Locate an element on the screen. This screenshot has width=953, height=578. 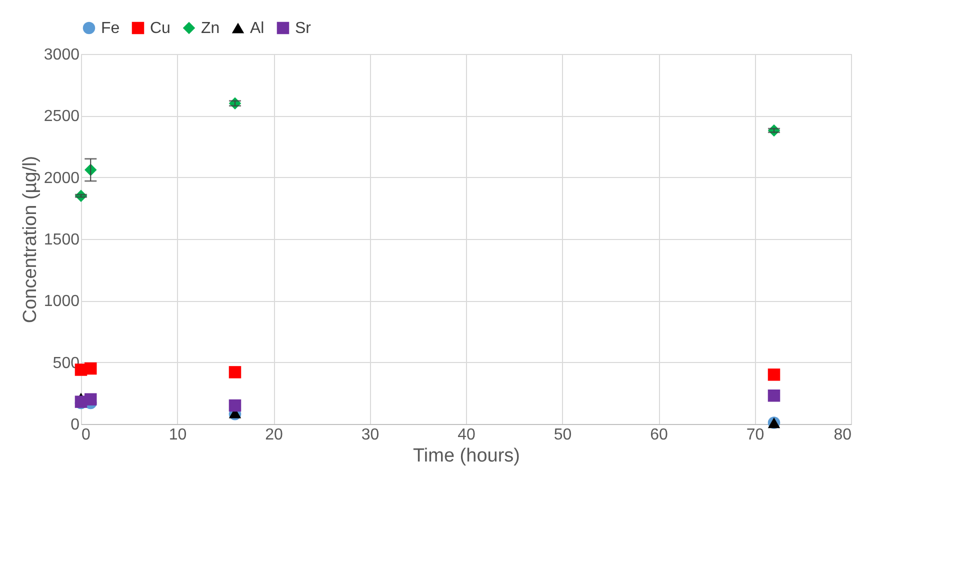
x-tick-label: 30 is located at coordinates (370, 435).